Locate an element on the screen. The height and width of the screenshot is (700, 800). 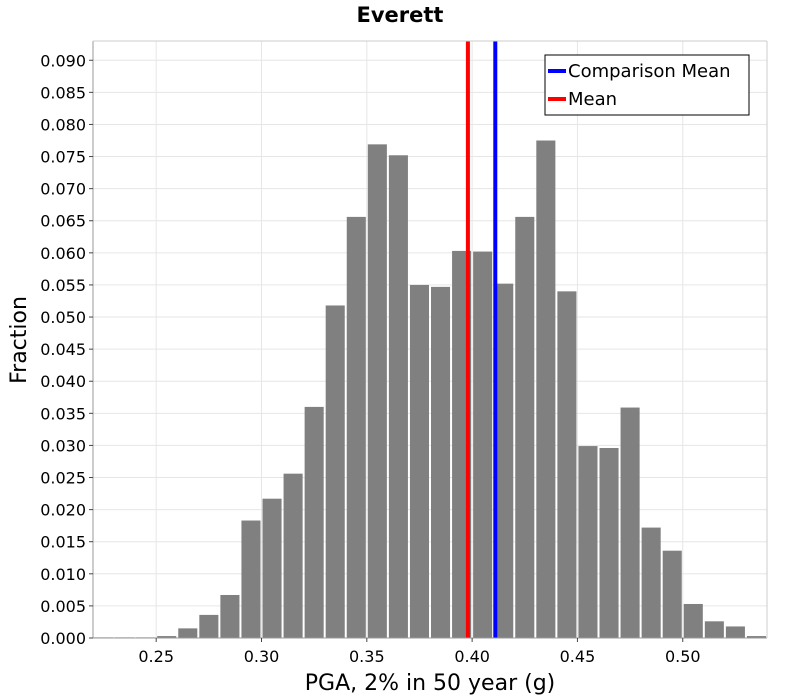
x-tick-label: 0.45 is located at coordinates (578, 656).